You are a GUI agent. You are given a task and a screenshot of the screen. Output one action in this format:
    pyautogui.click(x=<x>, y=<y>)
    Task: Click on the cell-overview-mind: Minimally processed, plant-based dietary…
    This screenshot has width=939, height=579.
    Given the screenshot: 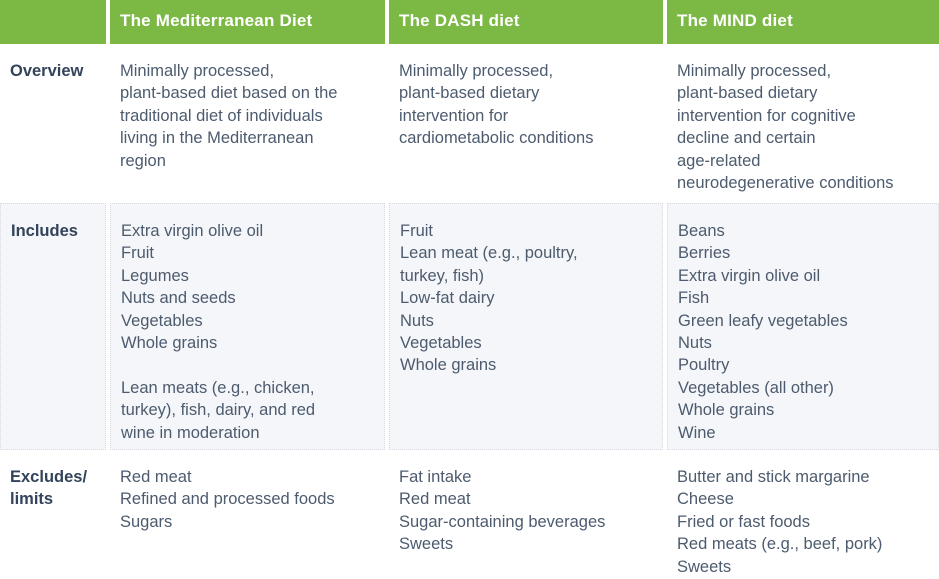 What is the action you would take?
    pyautogui.click(x=785, y=127)
    